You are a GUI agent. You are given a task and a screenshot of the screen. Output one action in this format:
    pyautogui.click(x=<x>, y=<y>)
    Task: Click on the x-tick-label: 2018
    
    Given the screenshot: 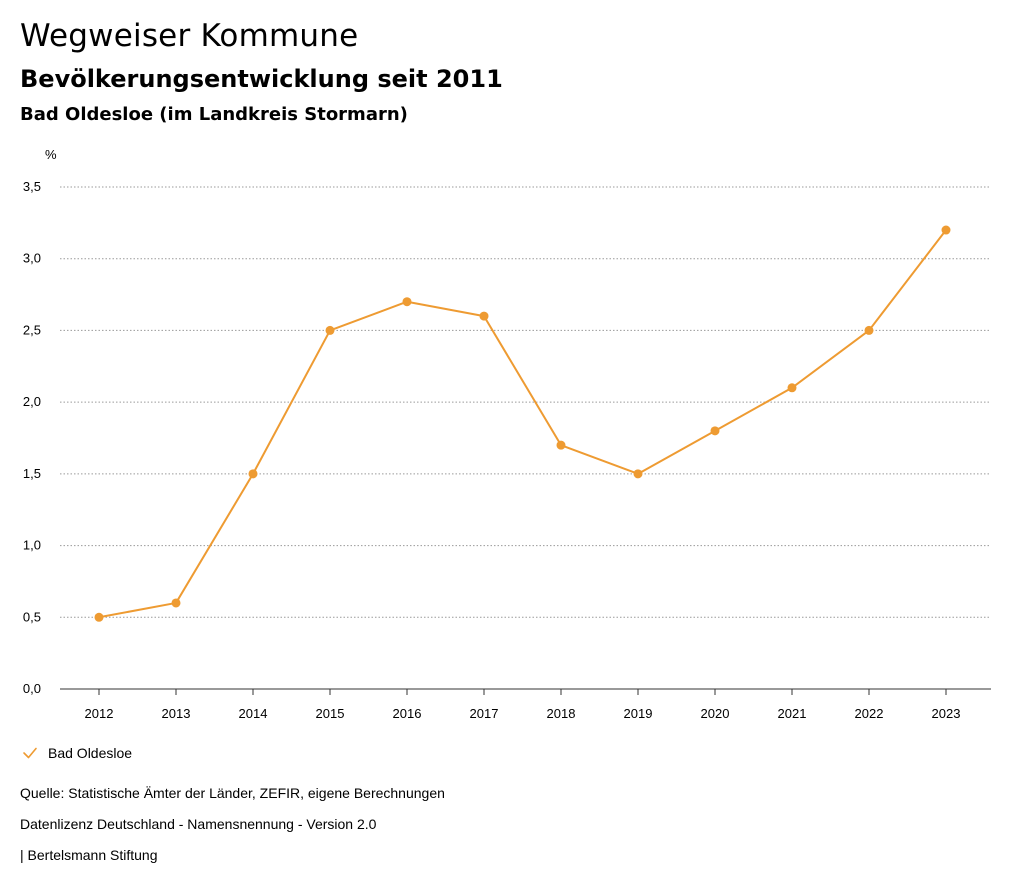 What is the action you would take?
    pyautogui.click(x=561, y=713)
    